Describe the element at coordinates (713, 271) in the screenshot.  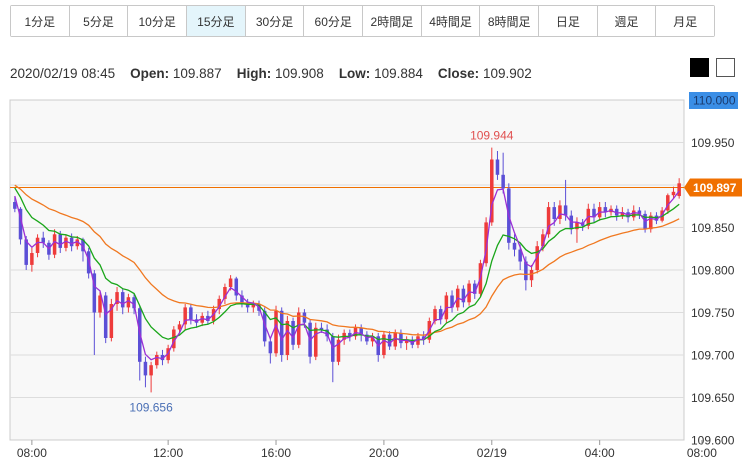
I see `y-tick-label: 109.800` at that location.